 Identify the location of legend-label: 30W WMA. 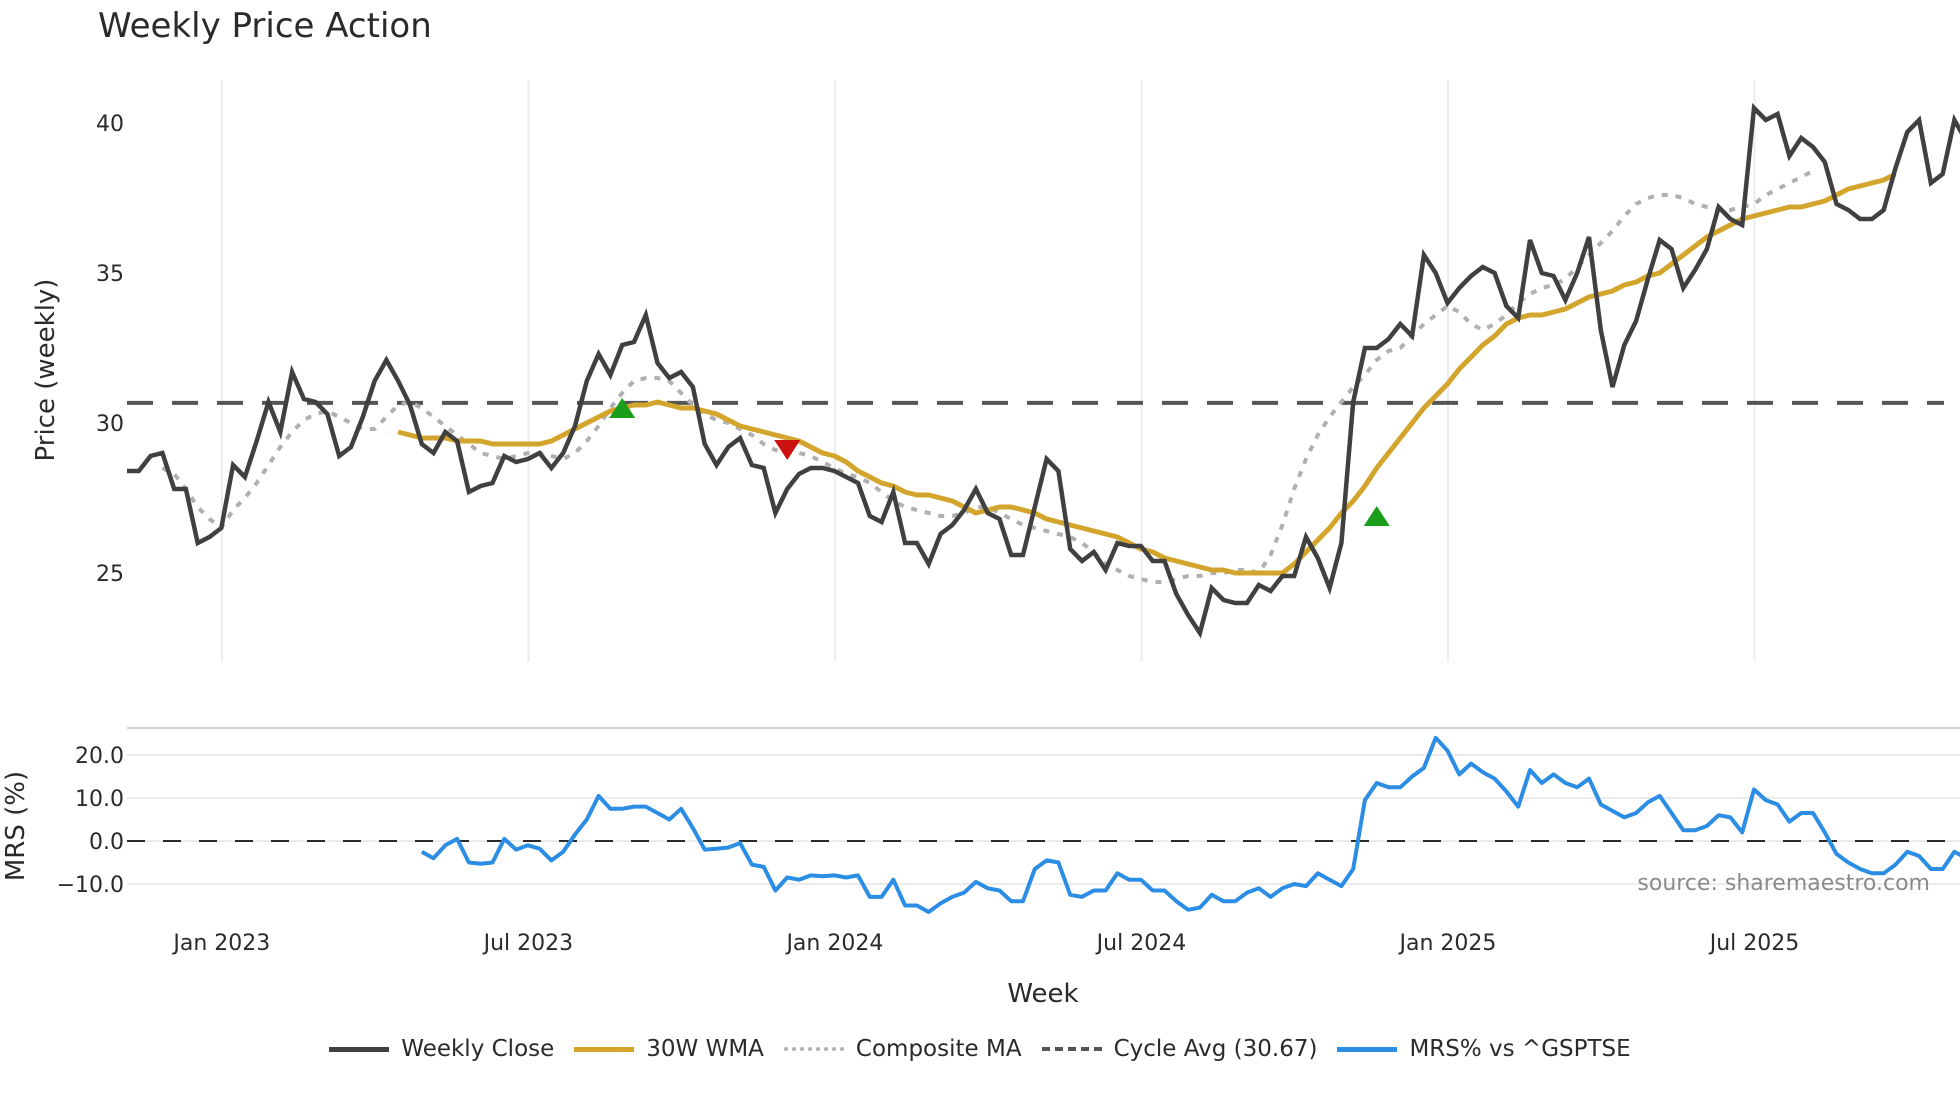
(705, 1049).